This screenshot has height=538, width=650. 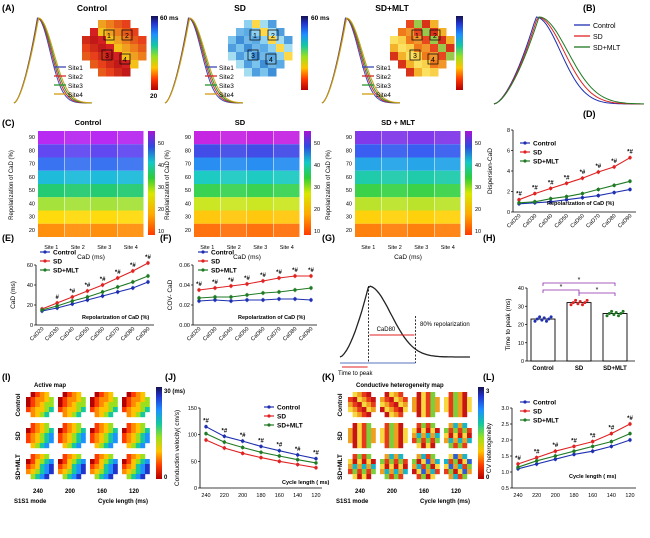 I want to click on c-xtick: Site 3, so click(x=421, y=248).